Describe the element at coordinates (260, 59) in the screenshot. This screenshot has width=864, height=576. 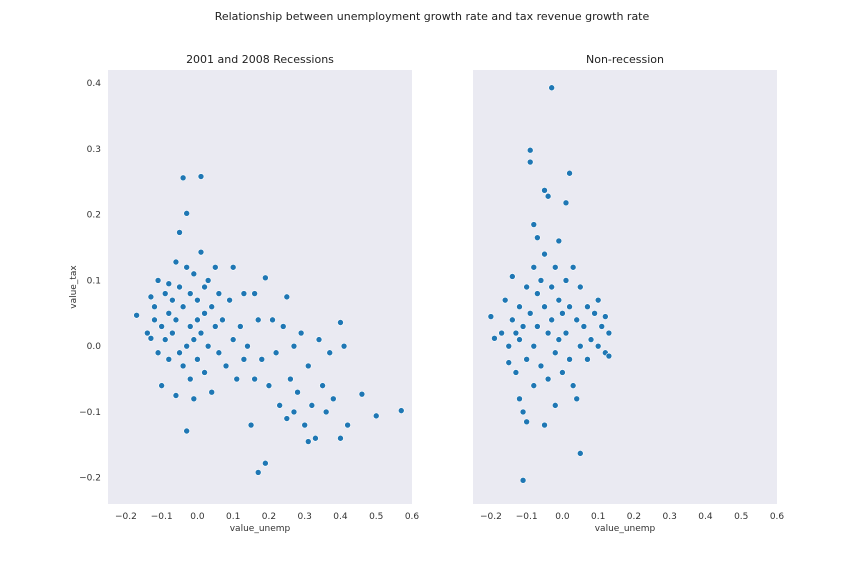
I see `panel-title-recessions: 2001 and 2008 Recessions` at that location.